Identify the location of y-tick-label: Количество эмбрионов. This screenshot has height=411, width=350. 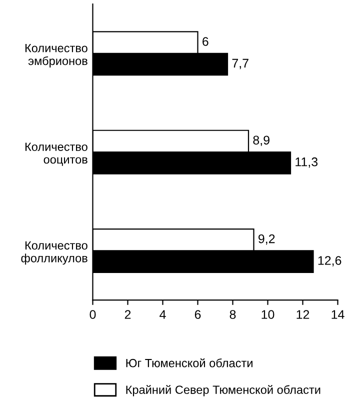
(56, 56).